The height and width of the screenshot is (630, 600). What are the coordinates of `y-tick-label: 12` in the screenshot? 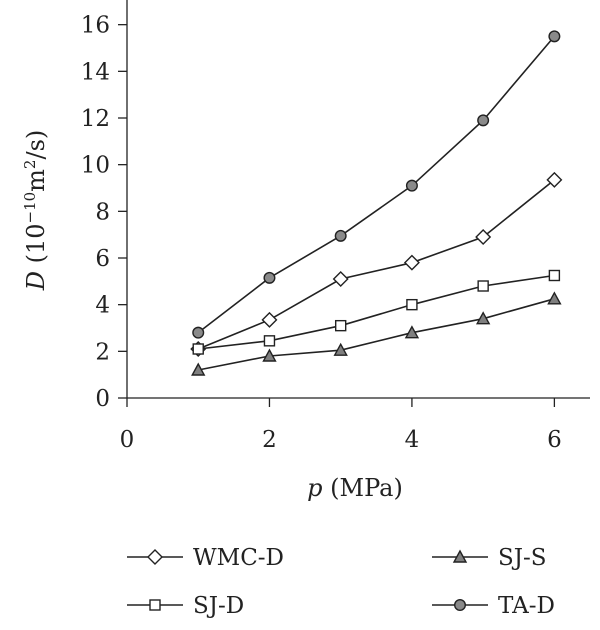 It's located at (95, 119).